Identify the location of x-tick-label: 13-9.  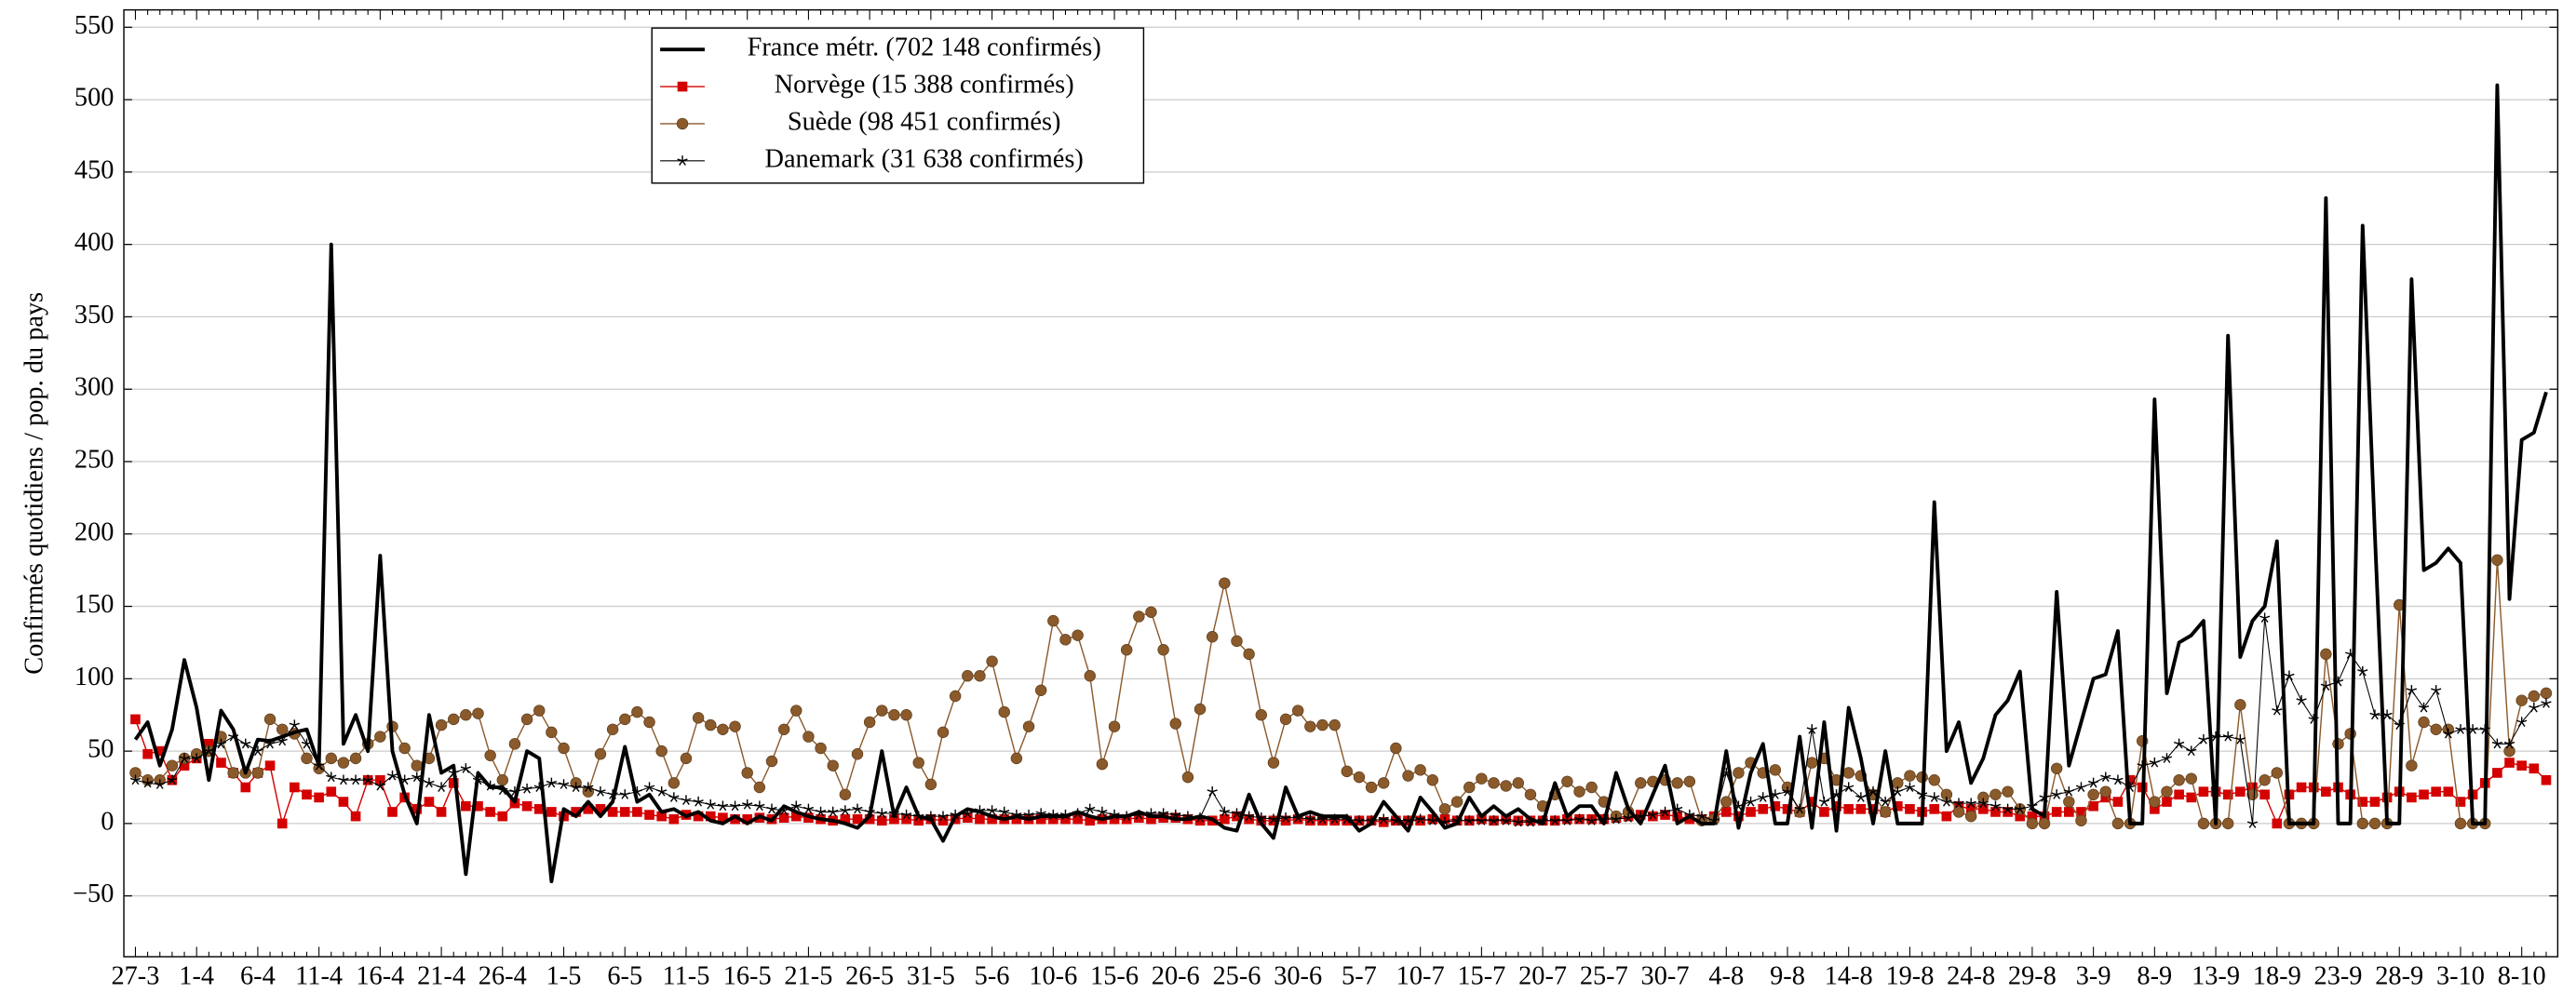
(2216, 976).